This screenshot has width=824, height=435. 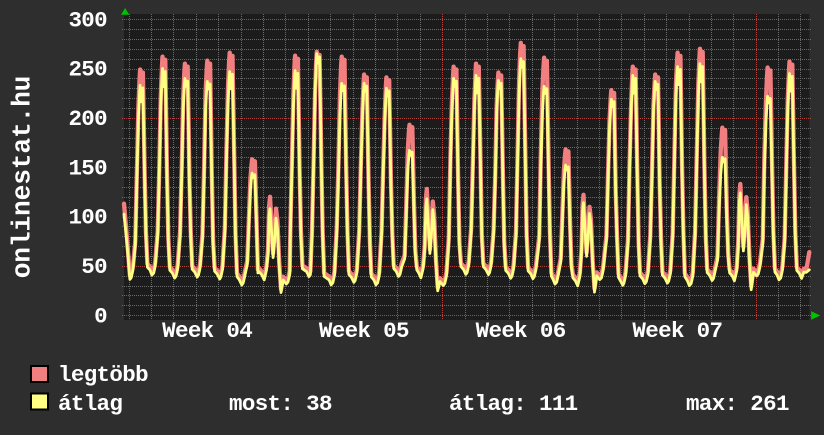 I want to click on svg-text: Week 06, so click(x=521, y=331).